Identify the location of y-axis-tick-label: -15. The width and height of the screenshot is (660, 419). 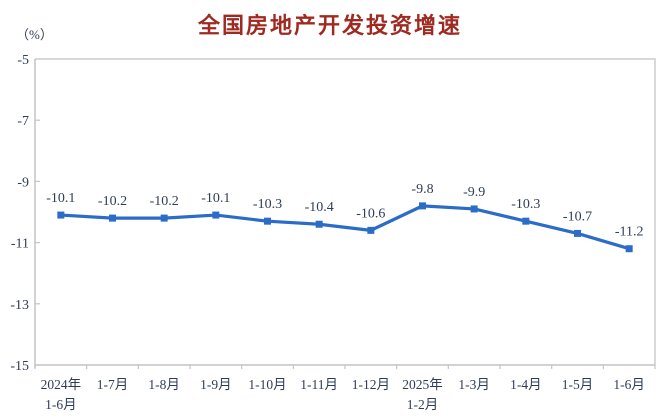
(19, 366).